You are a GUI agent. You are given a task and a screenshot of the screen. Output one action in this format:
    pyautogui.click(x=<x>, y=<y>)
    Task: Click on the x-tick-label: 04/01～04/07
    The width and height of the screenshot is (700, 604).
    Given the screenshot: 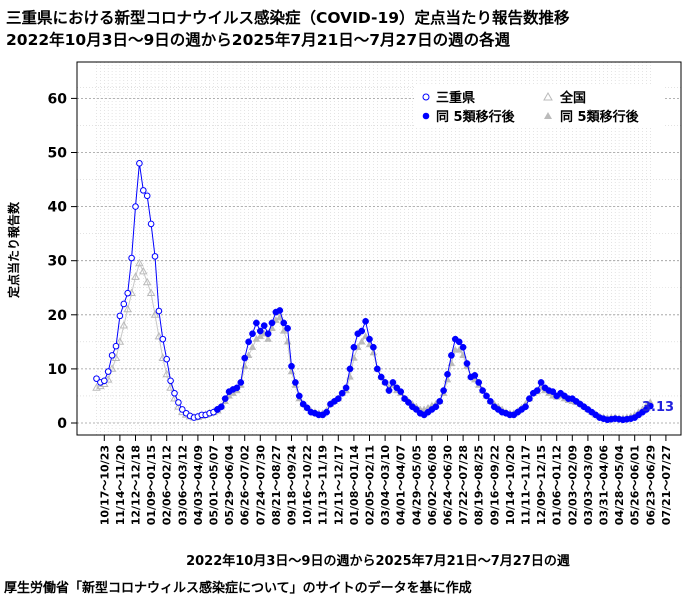 What is the action you would take?
    pyautogui.click(x=401, y=485)
    